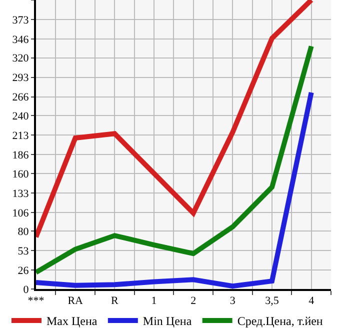  I want to click on x-tick-label: 1, so click(154, 301).